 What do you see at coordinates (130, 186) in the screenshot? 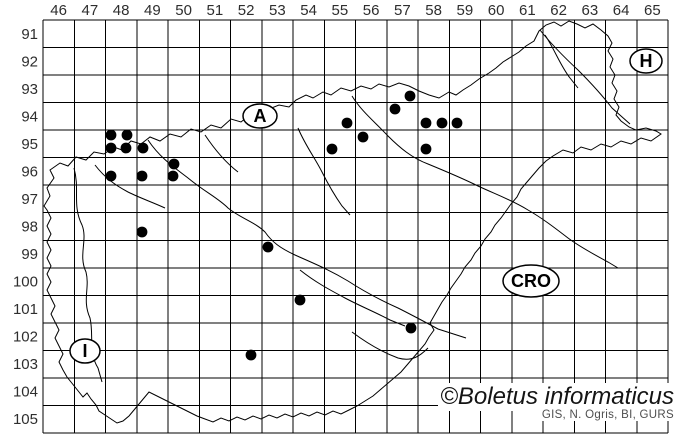
I see `river-sava-dolinka` at bounding box center [130, 186].